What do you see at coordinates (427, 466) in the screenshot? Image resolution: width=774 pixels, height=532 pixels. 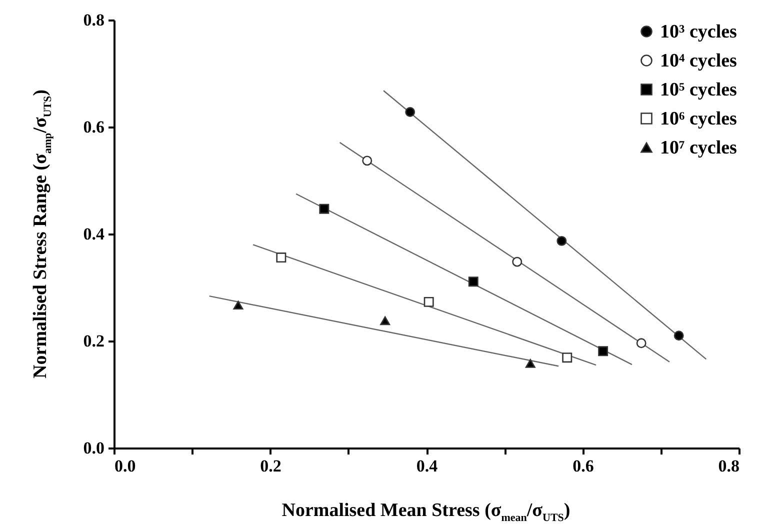 I see `x-tick-label: 0.4` at bounding box center [427, 466].